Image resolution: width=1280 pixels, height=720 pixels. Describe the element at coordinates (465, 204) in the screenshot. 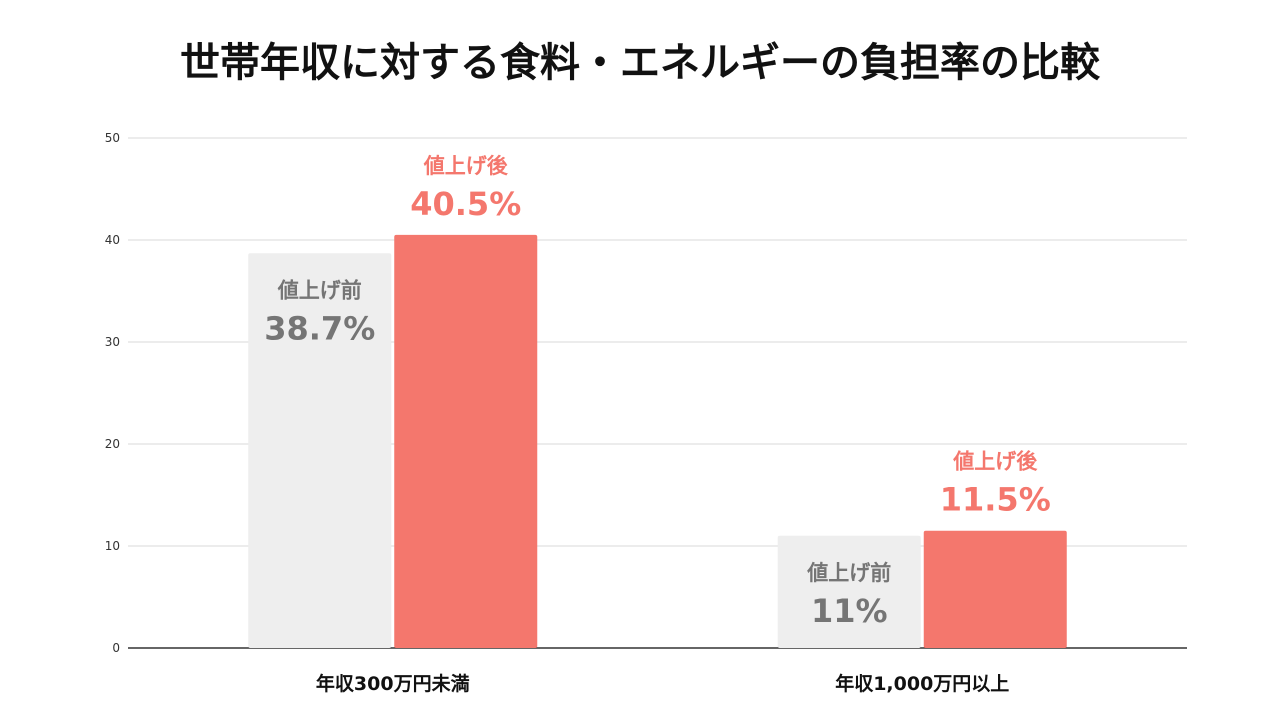

I see `data-label-value: 40.5%` at that location.